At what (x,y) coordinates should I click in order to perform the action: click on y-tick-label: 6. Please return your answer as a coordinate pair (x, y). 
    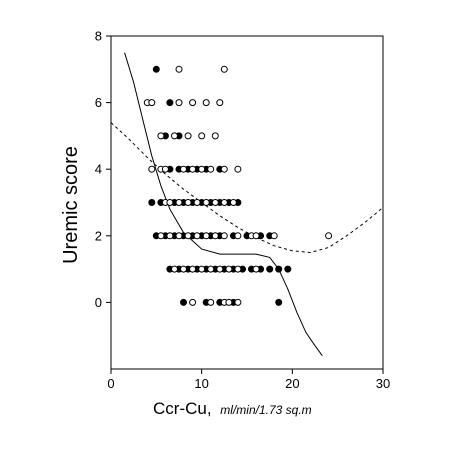
    Looking at the image, I should click on (98, 102).